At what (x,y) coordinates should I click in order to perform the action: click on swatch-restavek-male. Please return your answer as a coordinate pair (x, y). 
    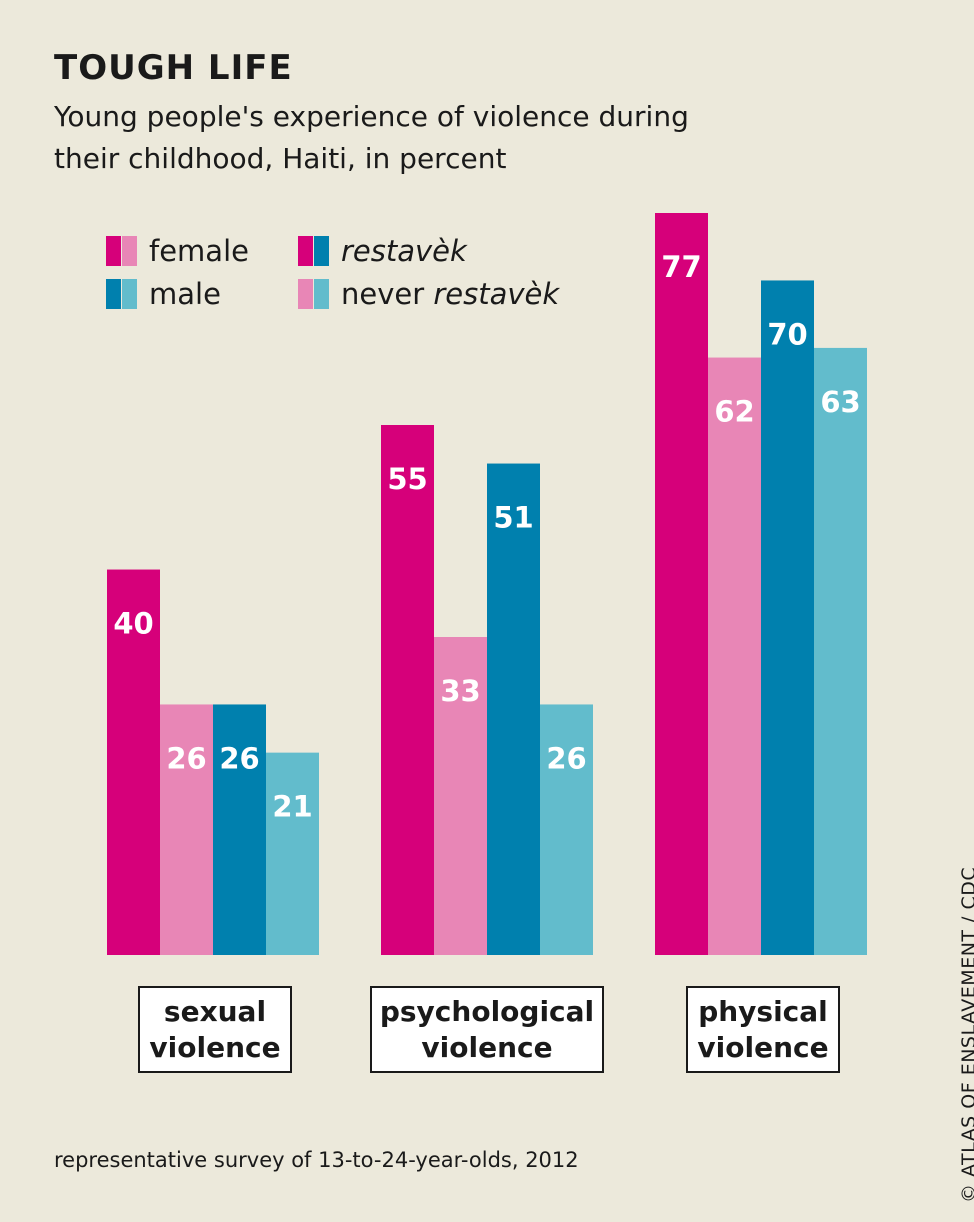
    Looking at the image, I should click on (321, 251).